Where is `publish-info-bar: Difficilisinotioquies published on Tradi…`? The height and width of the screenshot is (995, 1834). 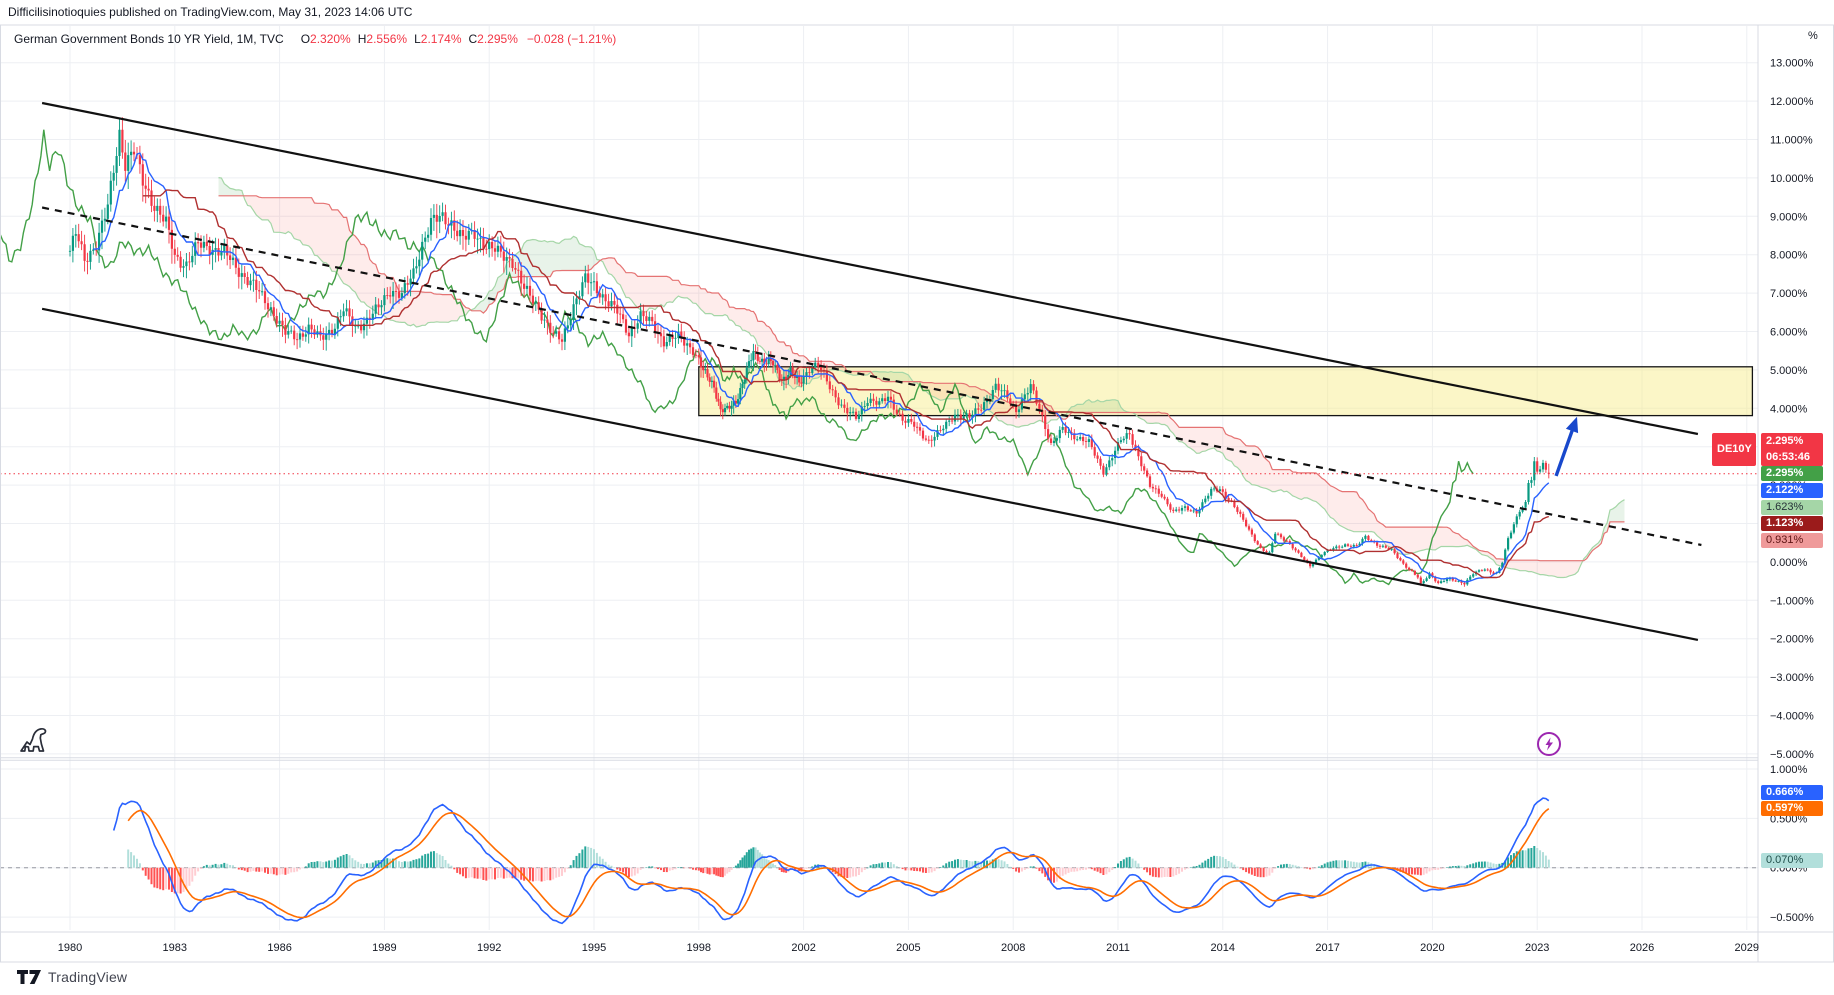
publish-info-bar: Difficilisinotioquies published on Tradi… is located at coordinates (917, 12).